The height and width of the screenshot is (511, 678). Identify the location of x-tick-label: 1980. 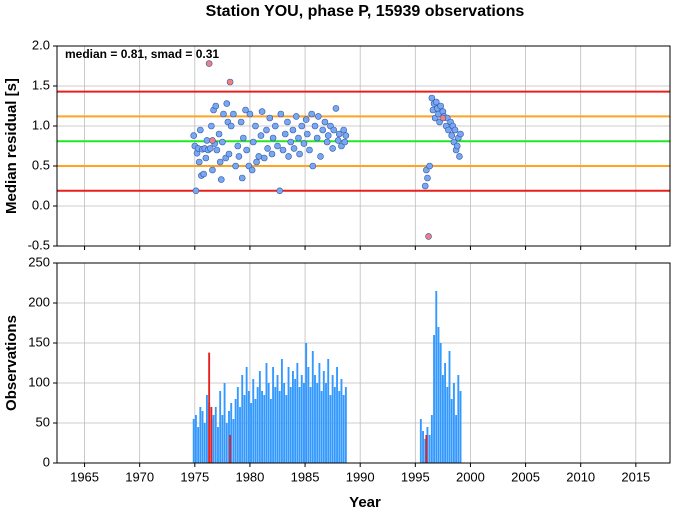
(249, 476).